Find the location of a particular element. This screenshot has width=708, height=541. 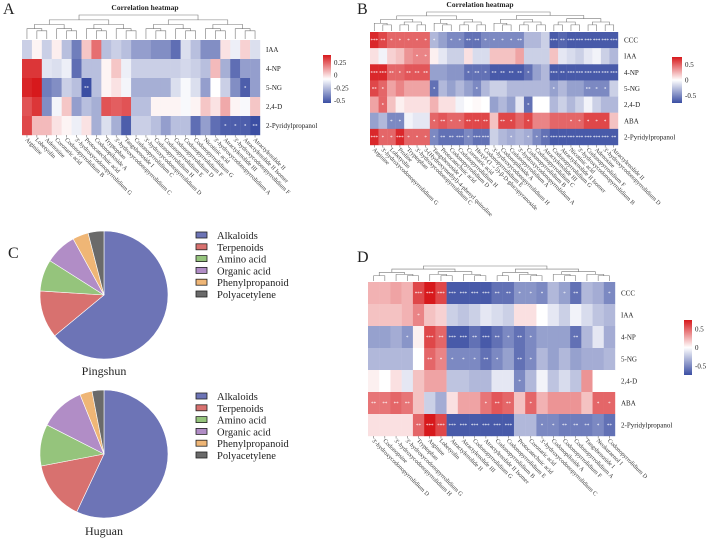

color-scale-tick: 0.5 is located at coordinates (689, 65).